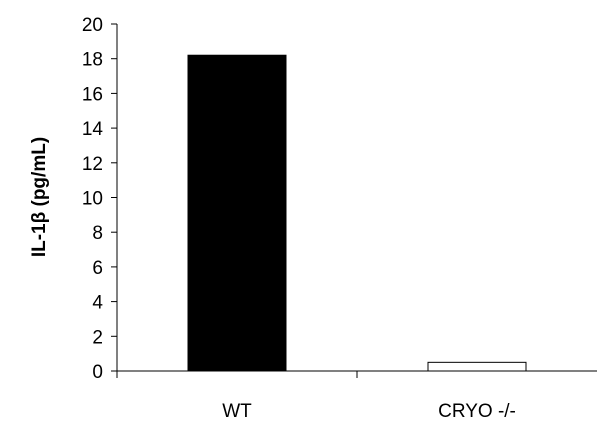  Describe the element at coordinates (97, 233) in the screenshot. I see `y-tick-label: 8` at that location.